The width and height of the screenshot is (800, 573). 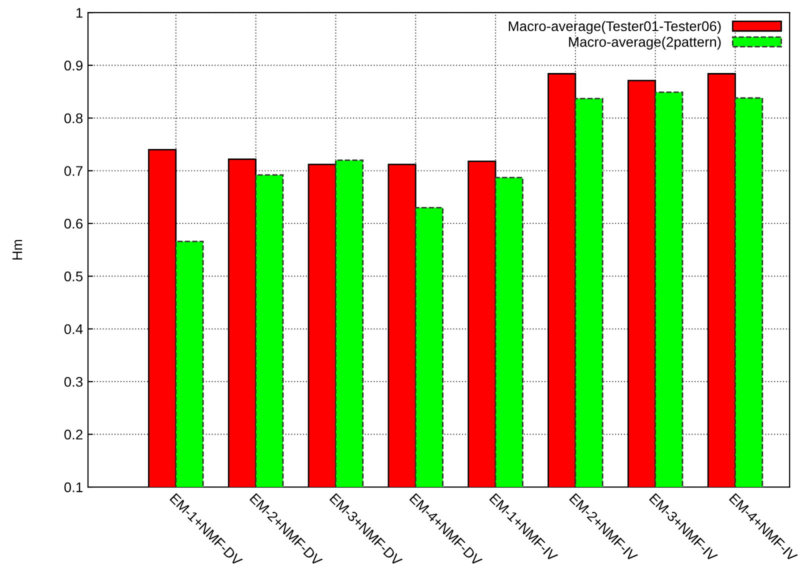 I want to click on y-tick-label: 0.6, so click(x=73, y=223).